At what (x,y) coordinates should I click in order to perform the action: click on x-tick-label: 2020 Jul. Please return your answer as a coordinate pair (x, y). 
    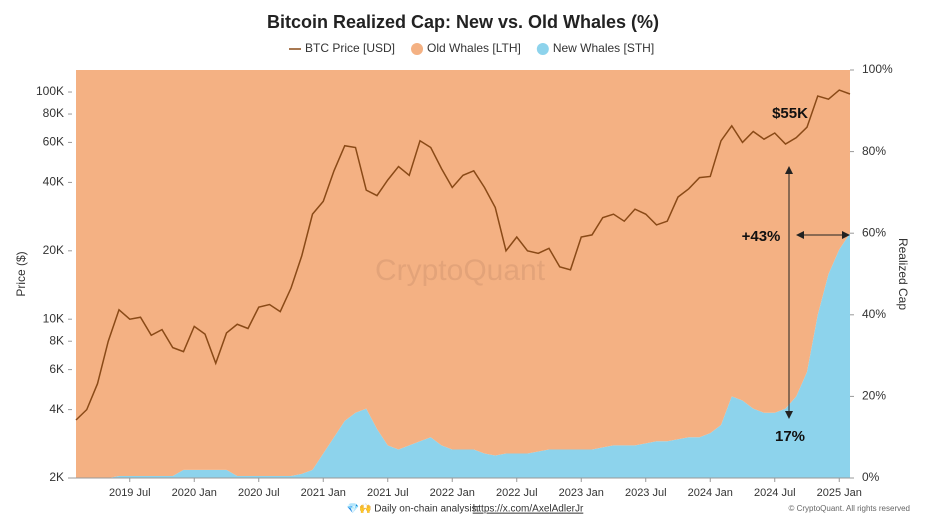
    Looking at the image, I should click on (259, 493).